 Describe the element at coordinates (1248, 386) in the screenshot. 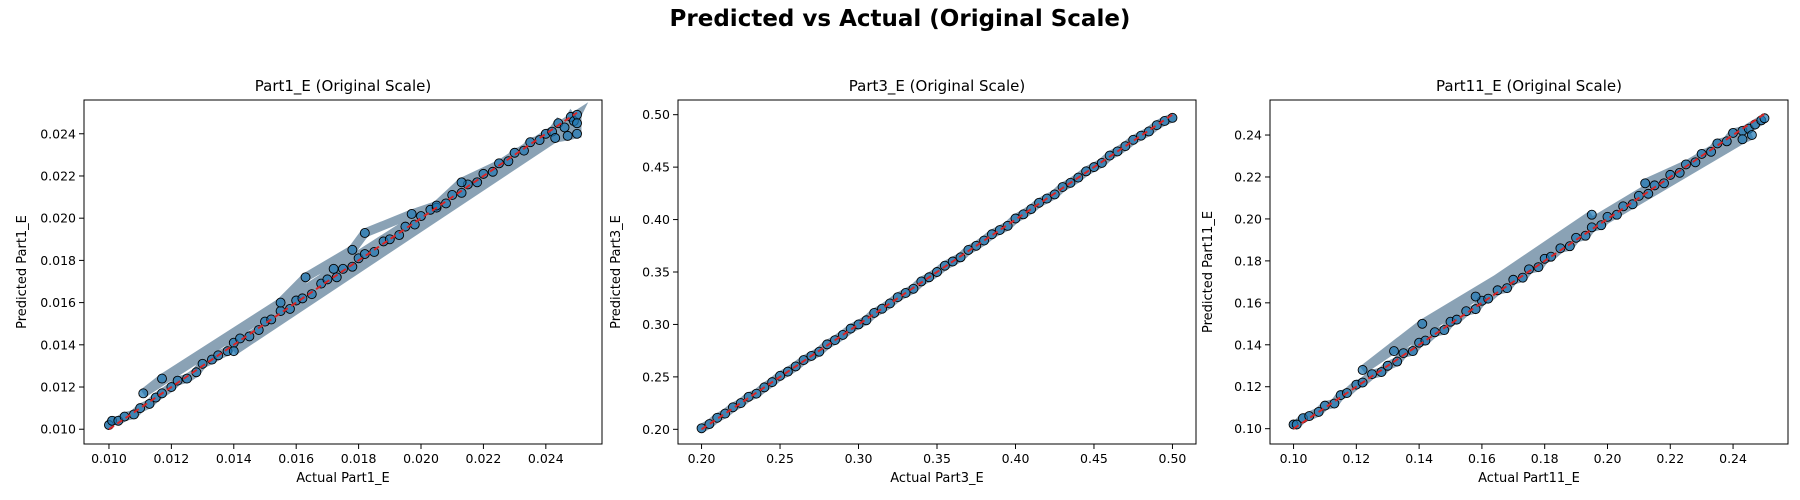

I see `y-tick-label: 0.12` at that location.